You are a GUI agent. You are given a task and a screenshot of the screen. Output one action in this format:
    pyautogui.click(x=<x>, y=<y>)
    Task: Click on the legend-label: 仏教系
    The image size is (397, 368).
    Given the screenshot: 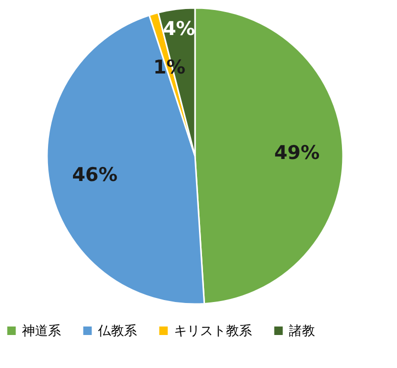 What is the action you would take?
    pyautogui.click(x=117, y=331)
    